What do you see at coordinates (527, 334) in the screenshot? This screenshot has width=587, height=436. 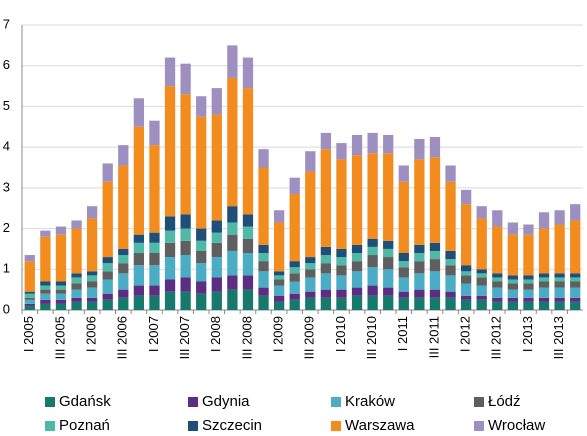 I see `x-tick-label: I 2013` at bounding box center [527, 334].